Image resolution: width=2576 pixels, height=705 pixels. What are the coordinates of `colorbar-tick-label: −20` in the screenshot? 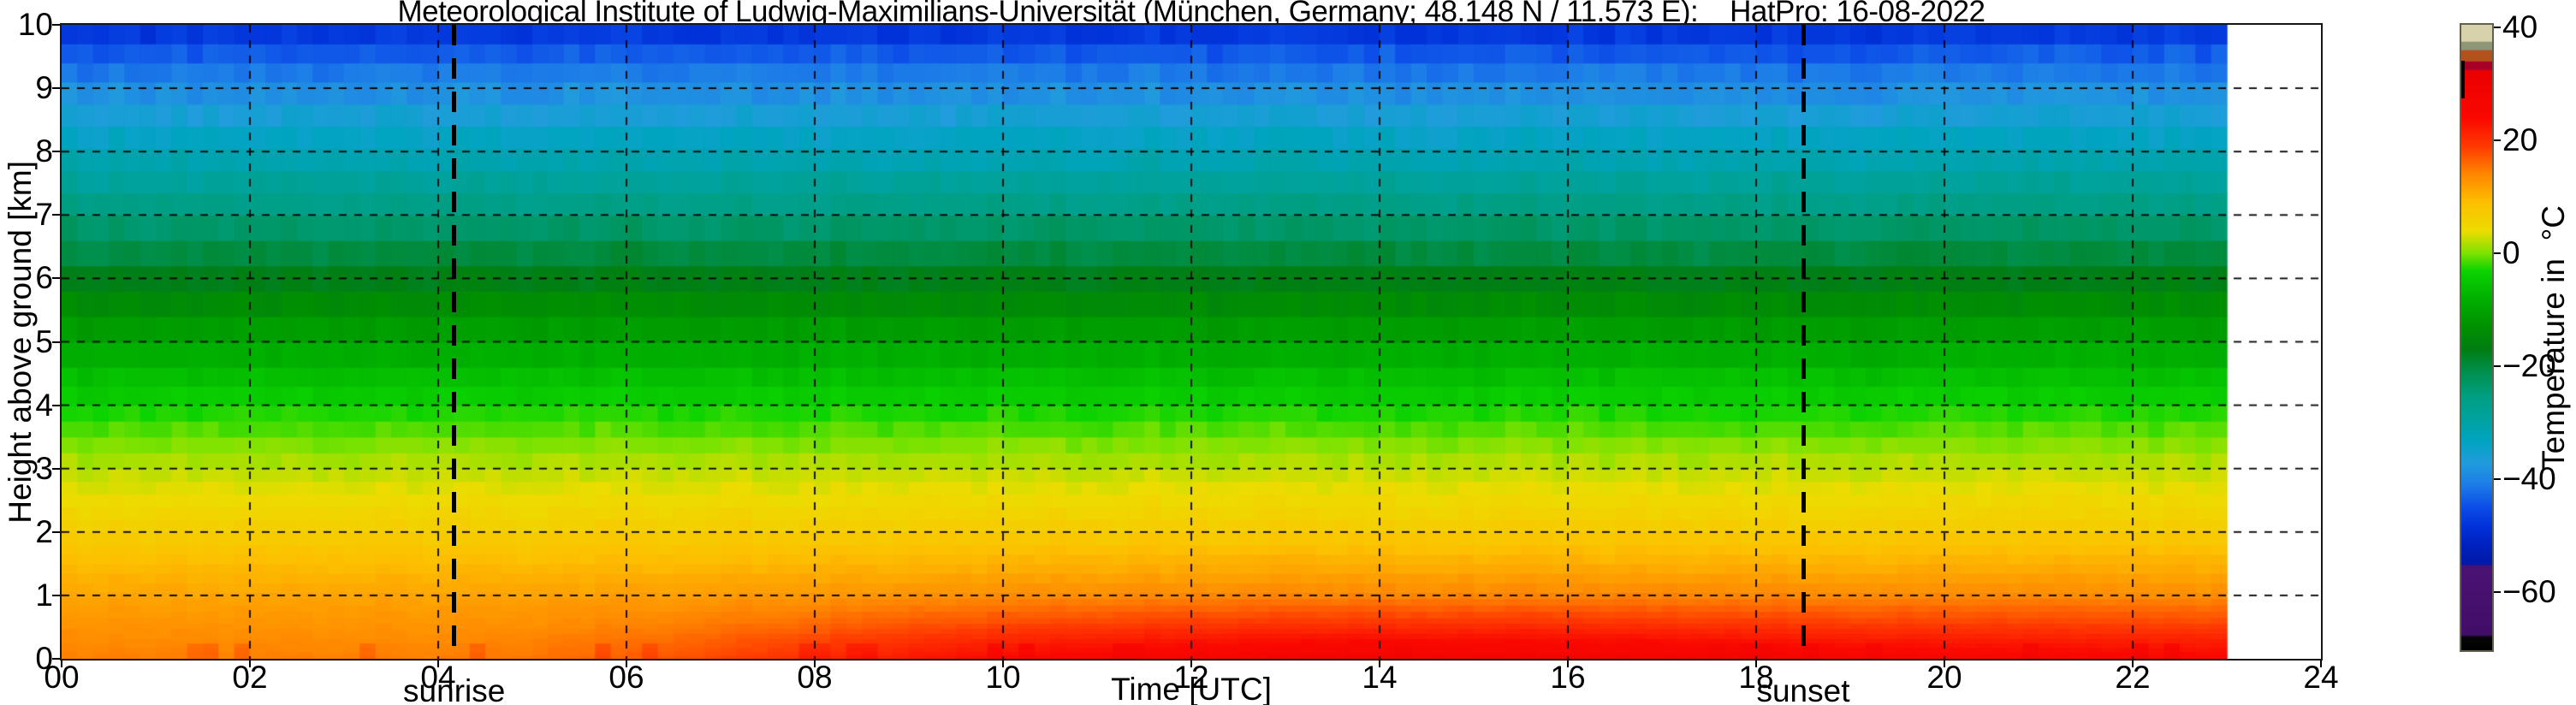 It's located at (2529, 365).